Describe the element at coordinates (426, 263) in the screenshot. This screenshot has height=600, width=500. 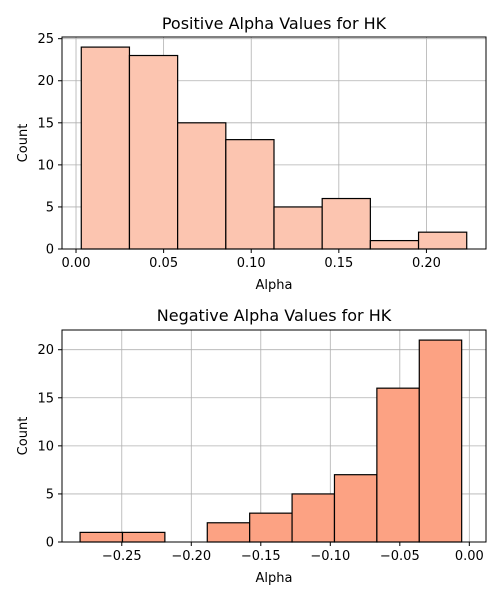
I see `x-tick-label: 0.20` at that location.